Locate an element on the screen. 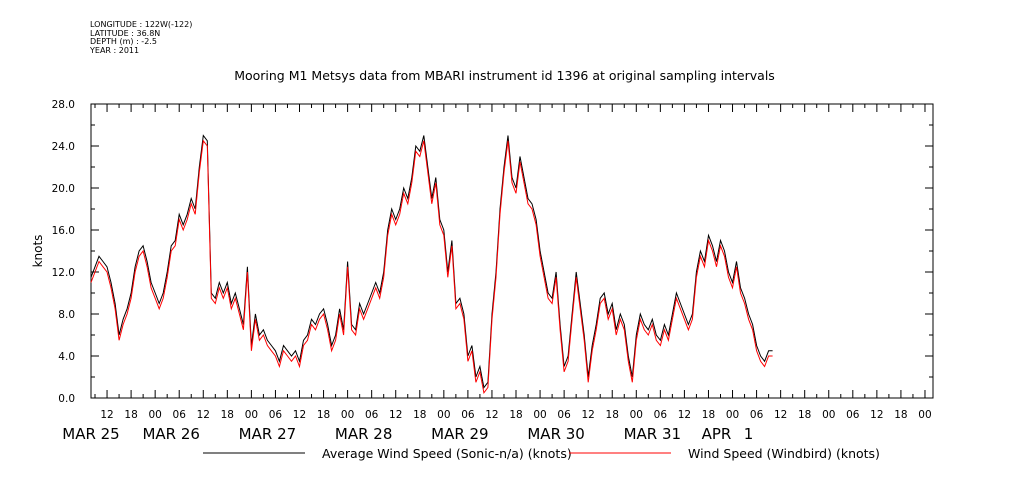  y-tick-label: 28.0 is located at coordinates (63, 105).